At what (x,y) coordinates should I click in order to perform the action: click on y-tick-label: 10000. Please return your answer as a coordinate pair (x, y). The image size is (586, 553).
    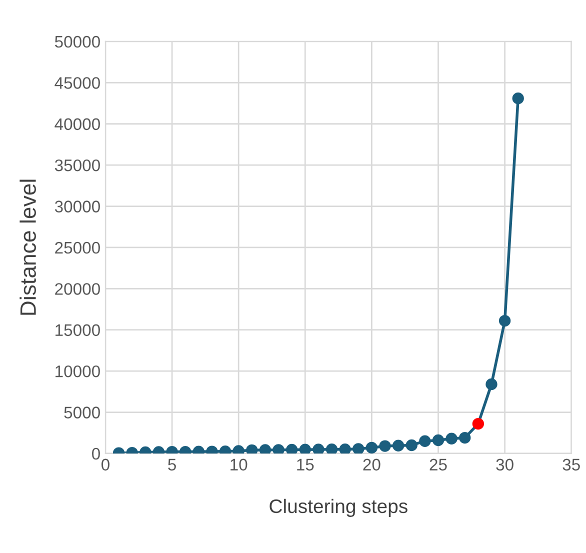
    Looking at the image, I should click on (78, 371).